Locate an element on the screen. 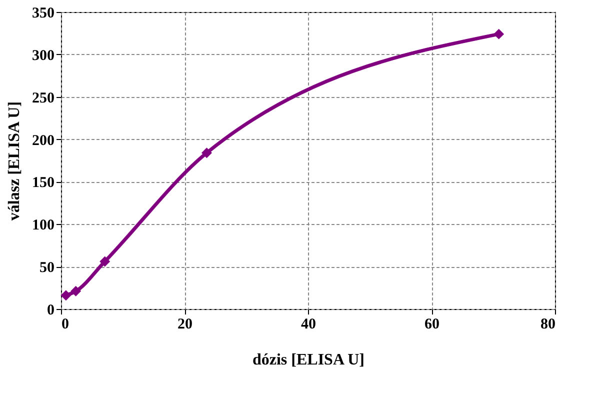 This screenshot has width=613, height=401. y-axis-title: válasz [ELISA U] is located at coordinates (14, 161).